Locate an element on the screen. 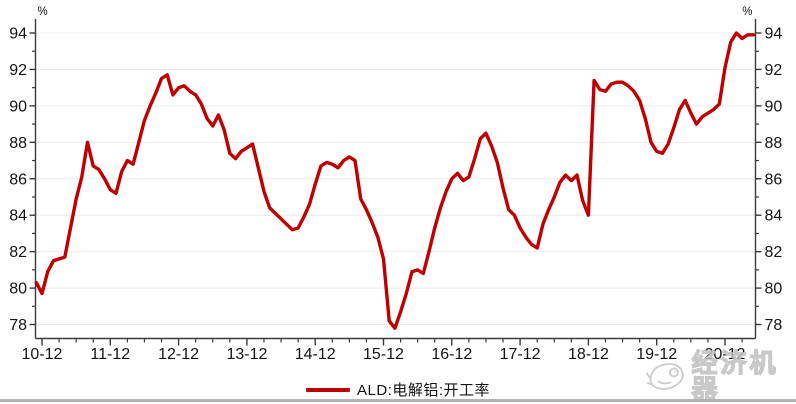 Image resolution: width=796 pixels, height=404 pixels. y-axis-label-right: 78 is located at coordinates (774, 325).